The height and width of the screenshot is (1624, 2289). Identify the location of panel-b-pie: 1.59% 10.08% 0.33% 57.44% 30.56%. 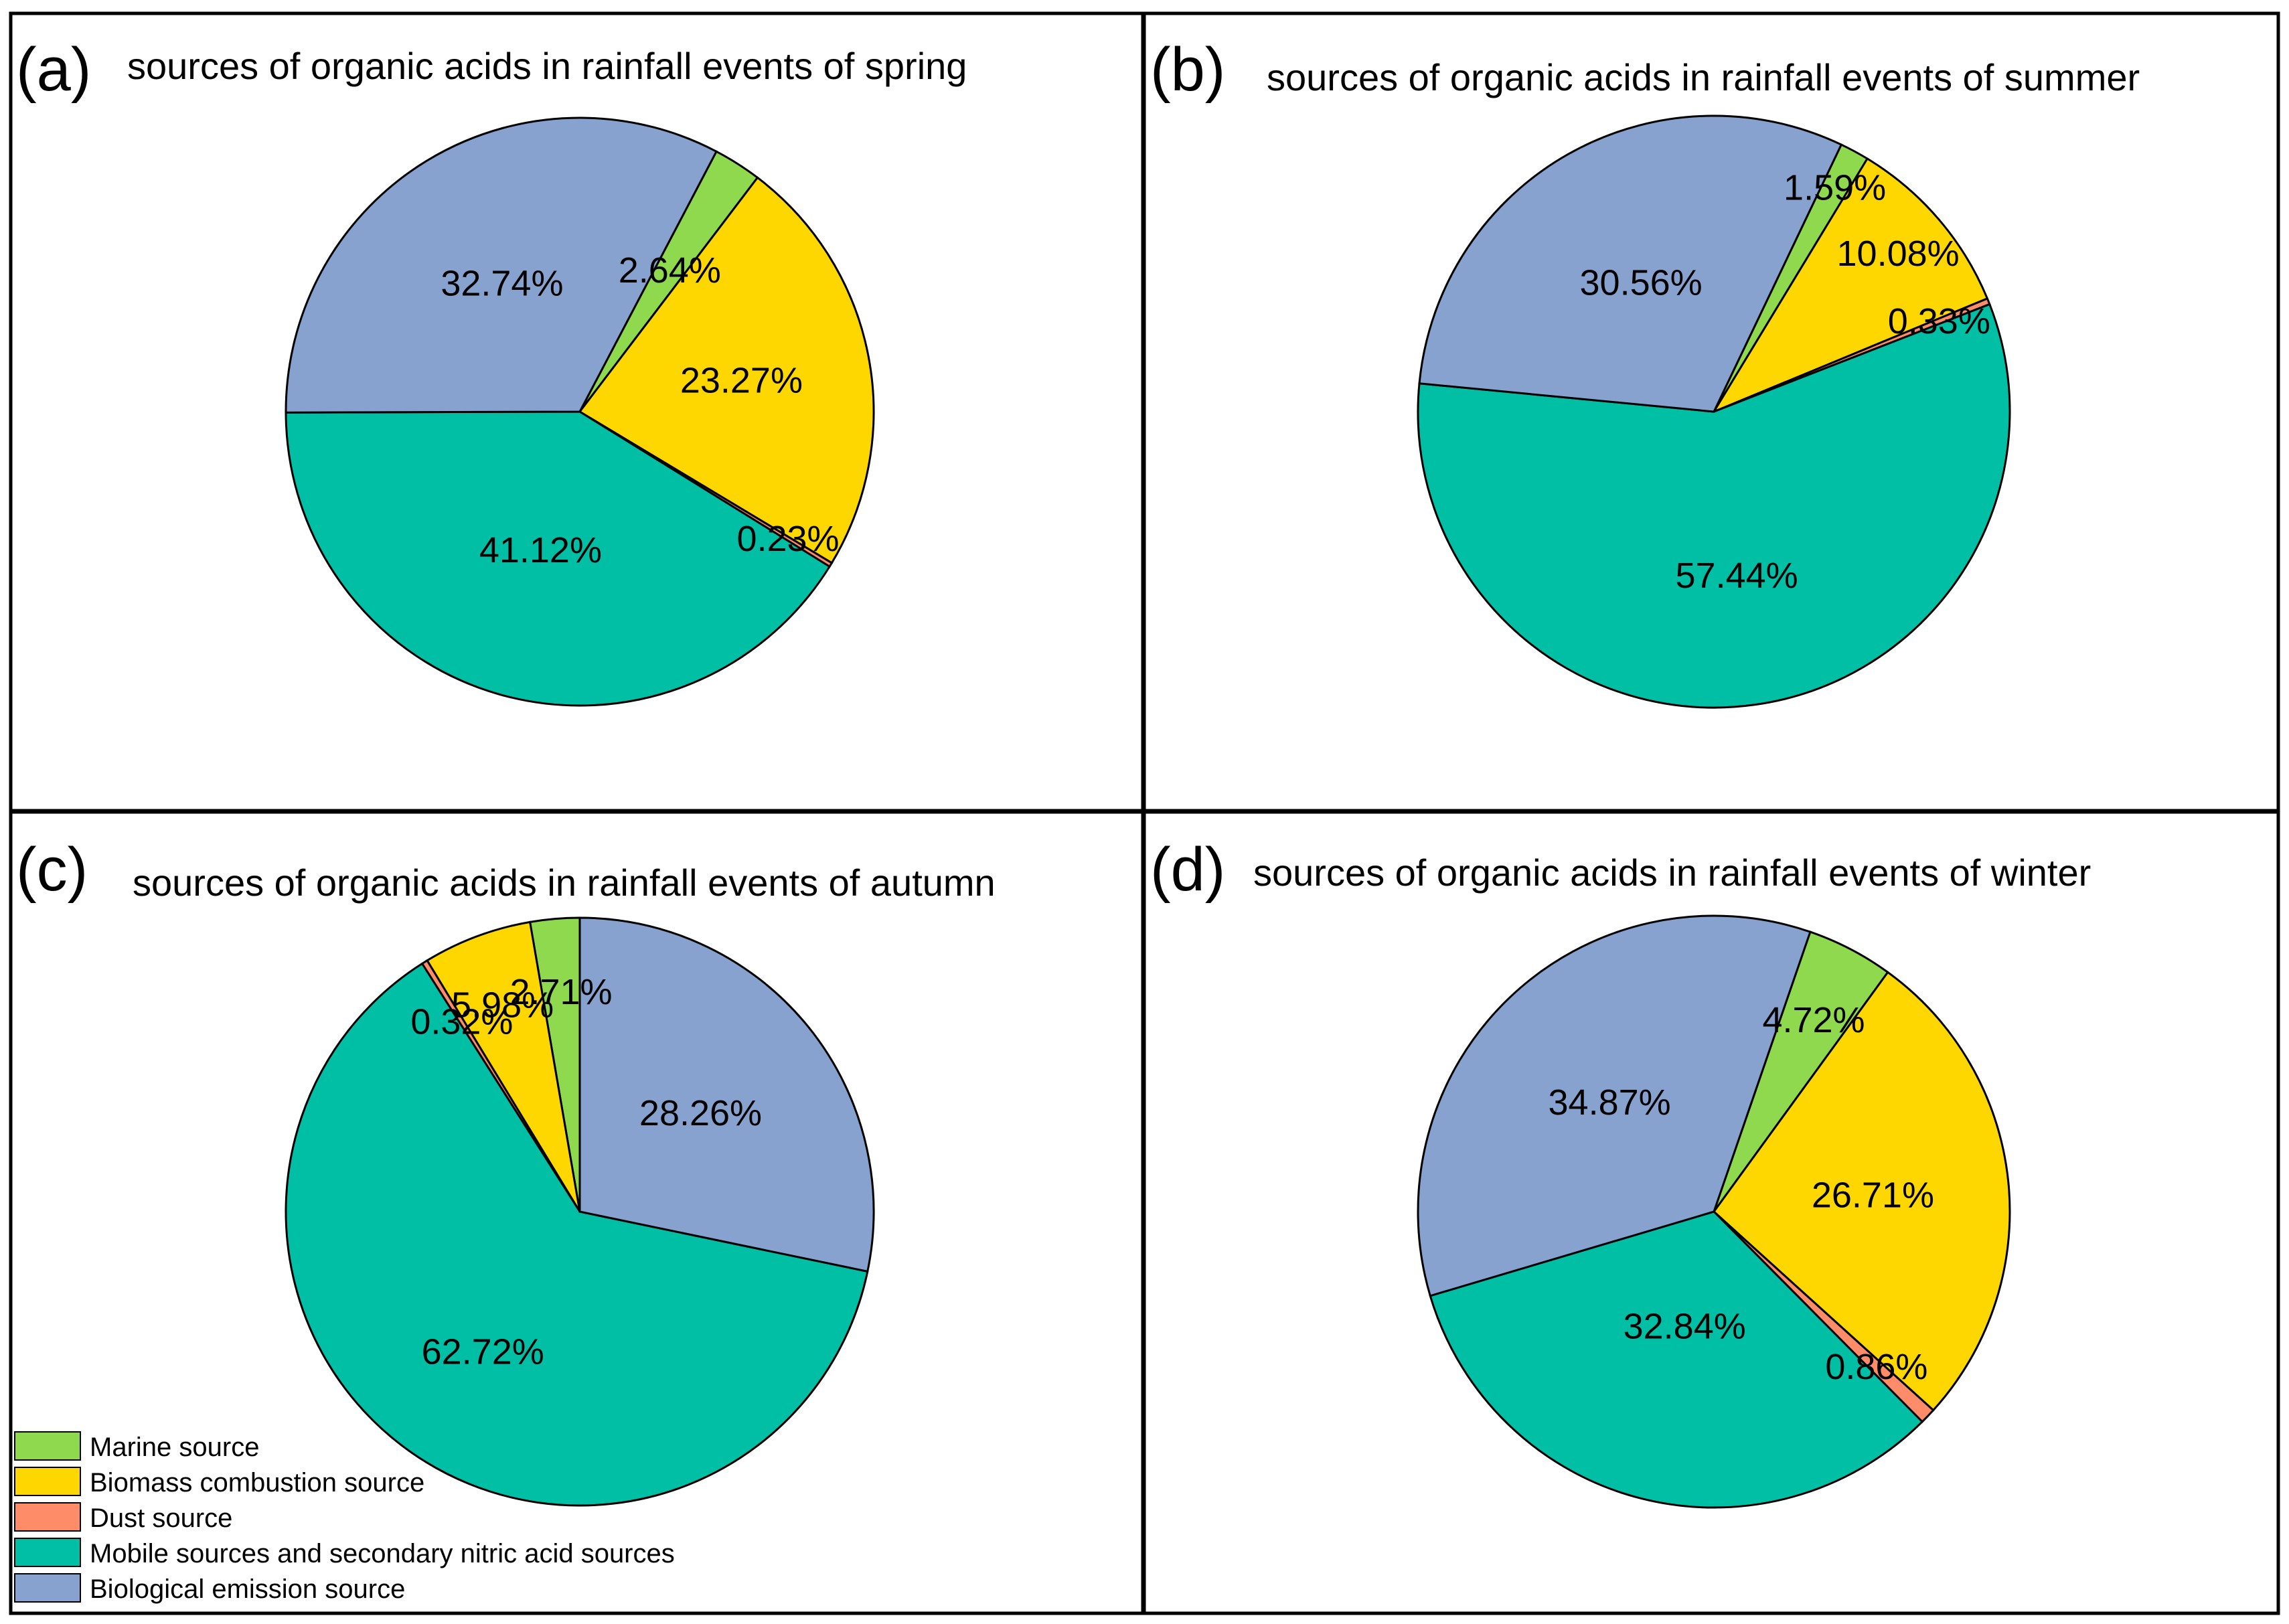
(1714, 412).